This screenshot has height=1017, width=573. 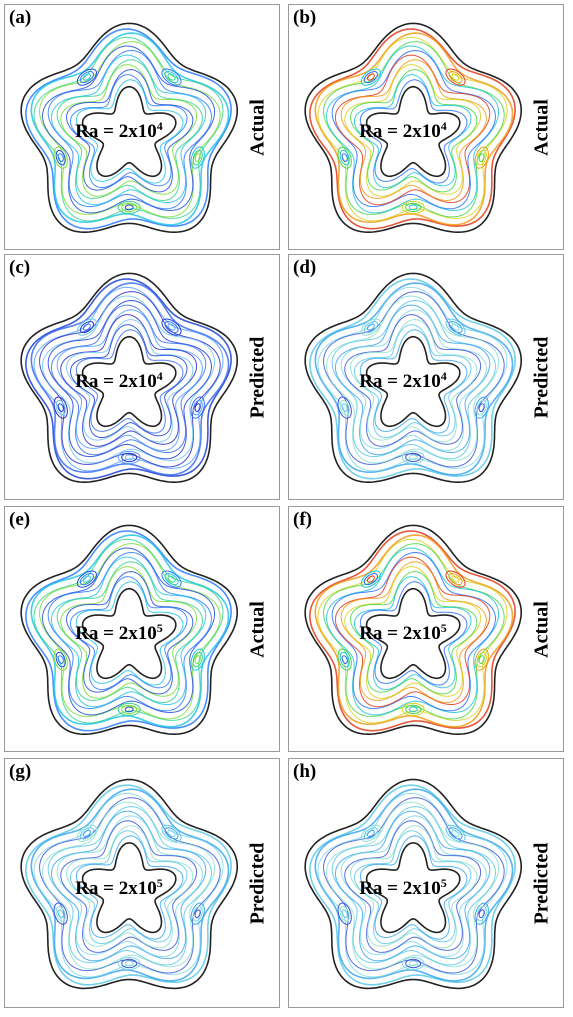 I want to click on panel-c: (c) Ra = 2x104 Predicted, so click(x=142, y=377).